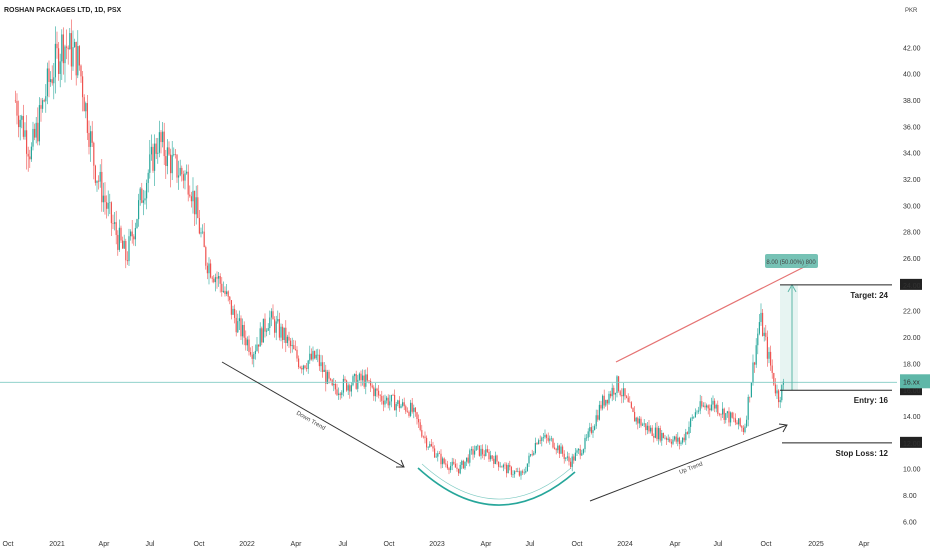 Image resolution: width=932 pixels, height=550 pixels. Describe the element at coordinates (343, 544) in the screenshot. I see `x-tick-label: Jul` at that location.